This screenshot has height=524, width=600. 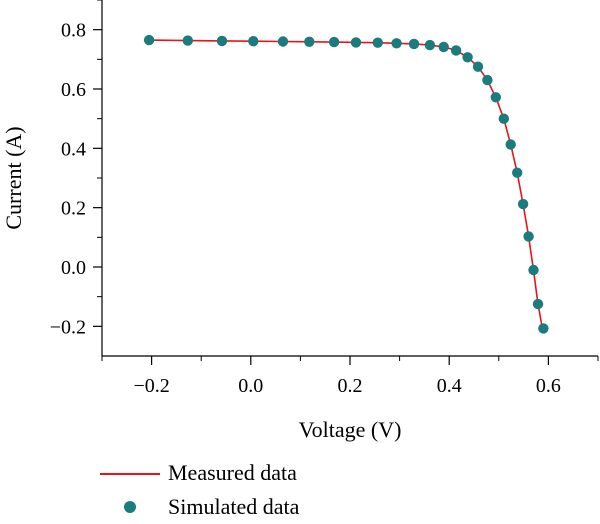 What do you see at coordinates (250, 386) in the screenshot?
I see `x-tick-label: 0.0` at bounding box center [250, 386].